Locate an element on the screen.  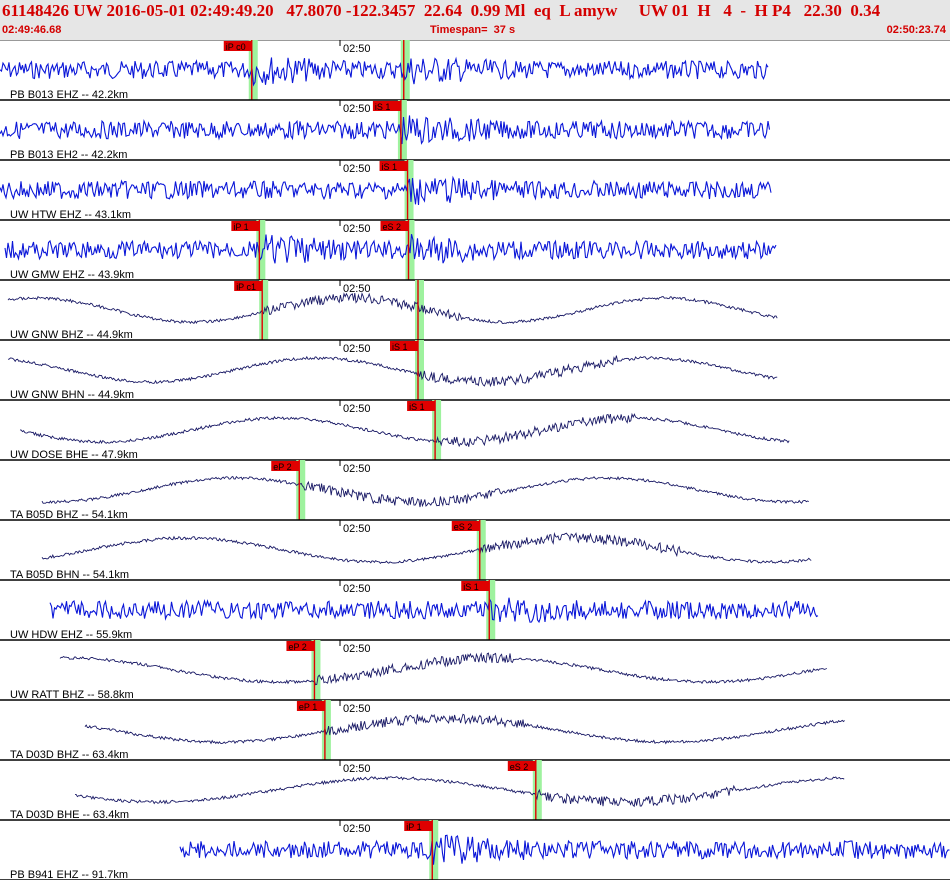
channel-label: UW GMW EHZ -- 43.9km is located at coordinates (72, 275).